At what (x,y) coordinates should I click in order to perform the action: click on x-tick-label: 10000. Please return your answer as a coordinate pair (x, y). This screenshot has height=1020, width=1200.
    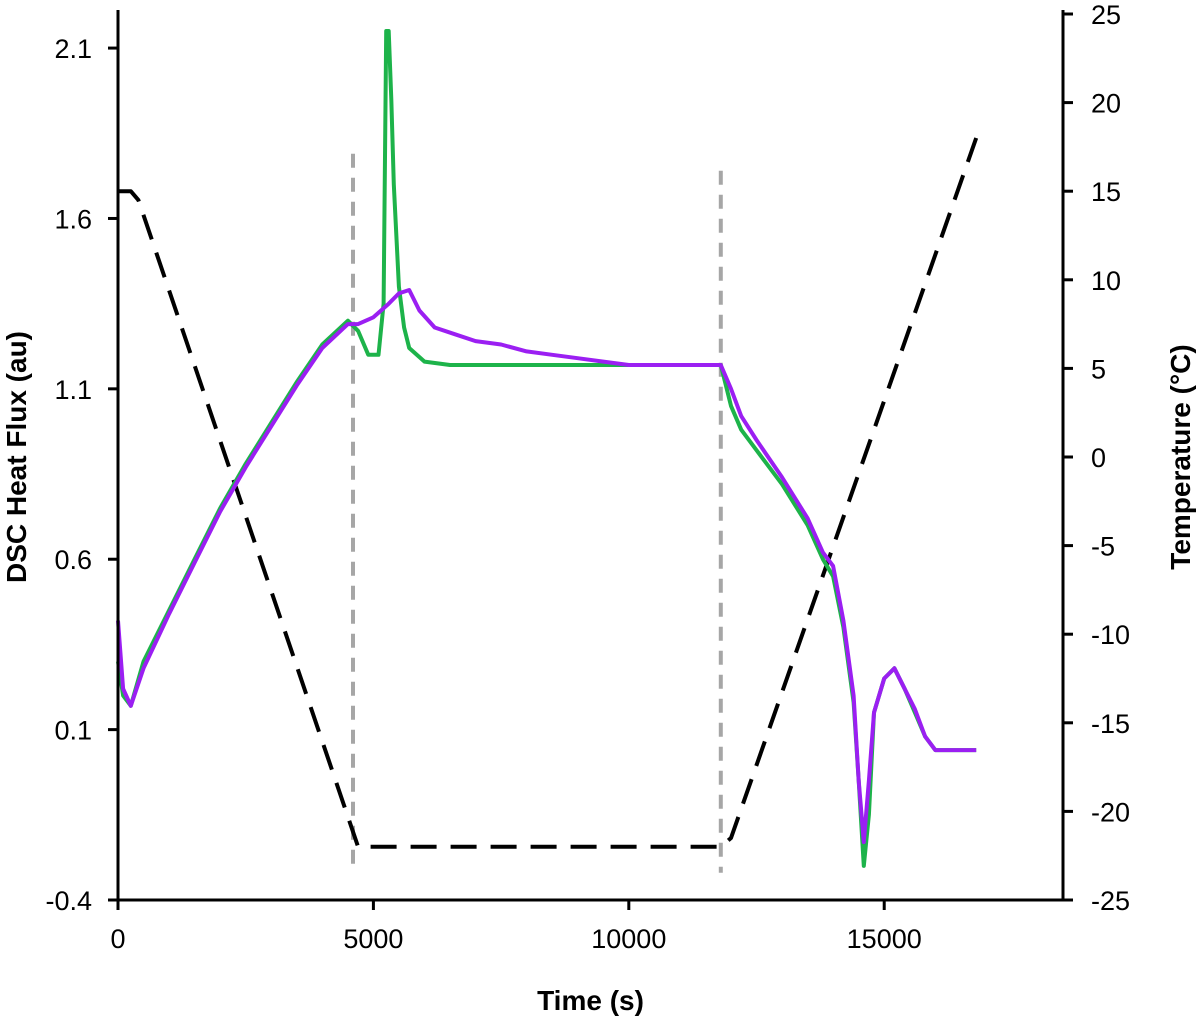
    Looking at the image, I should click on (628, 939).